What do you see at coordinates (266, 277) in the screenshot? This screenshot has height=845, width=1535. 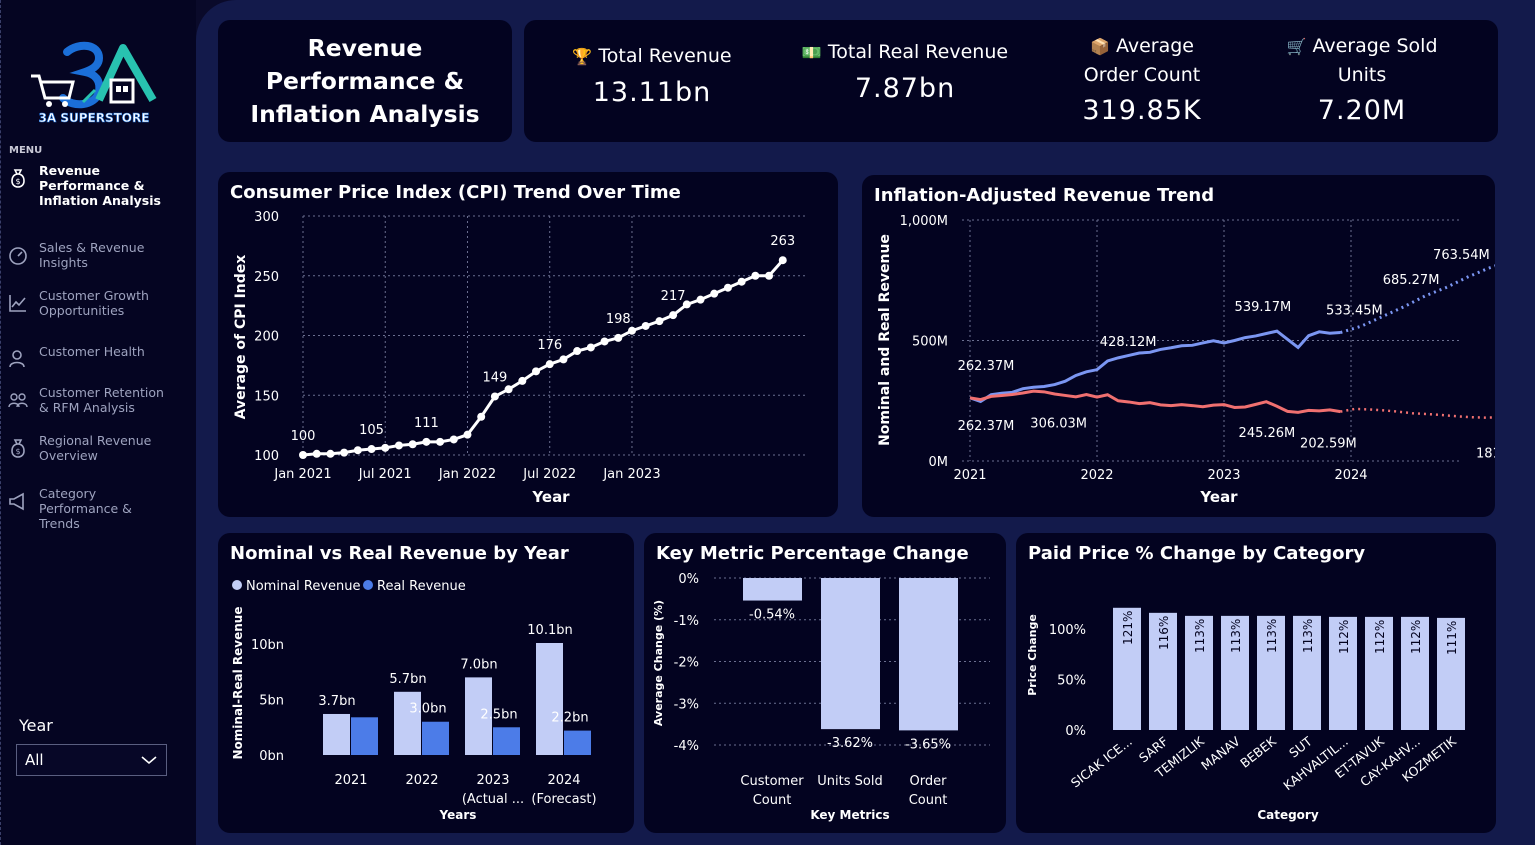 I see `y-tick-label: 250` at bounding box center [266, 277].